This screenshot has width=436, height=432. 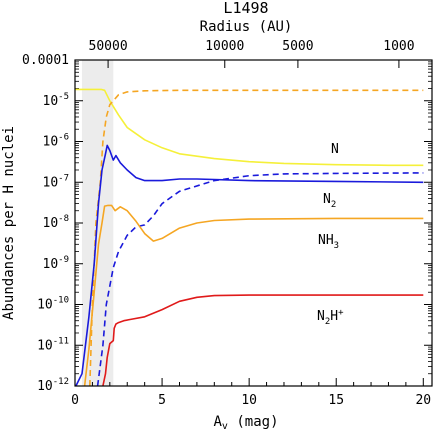 I want to click on y-tick-label: 10⁻⁹, so click(x=56, y=263).